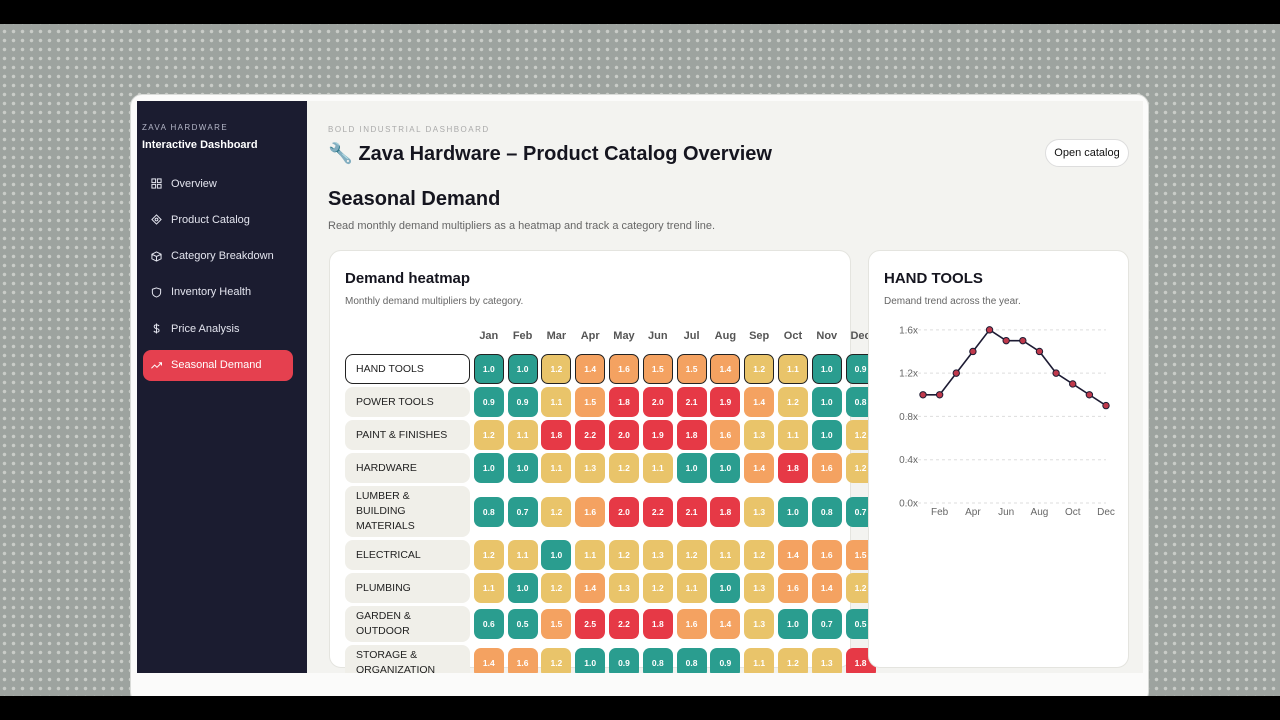 The height and width of the screenshot is (720, 1280). I want to click on row-label: POWER TOOLS, so click(407, 402).